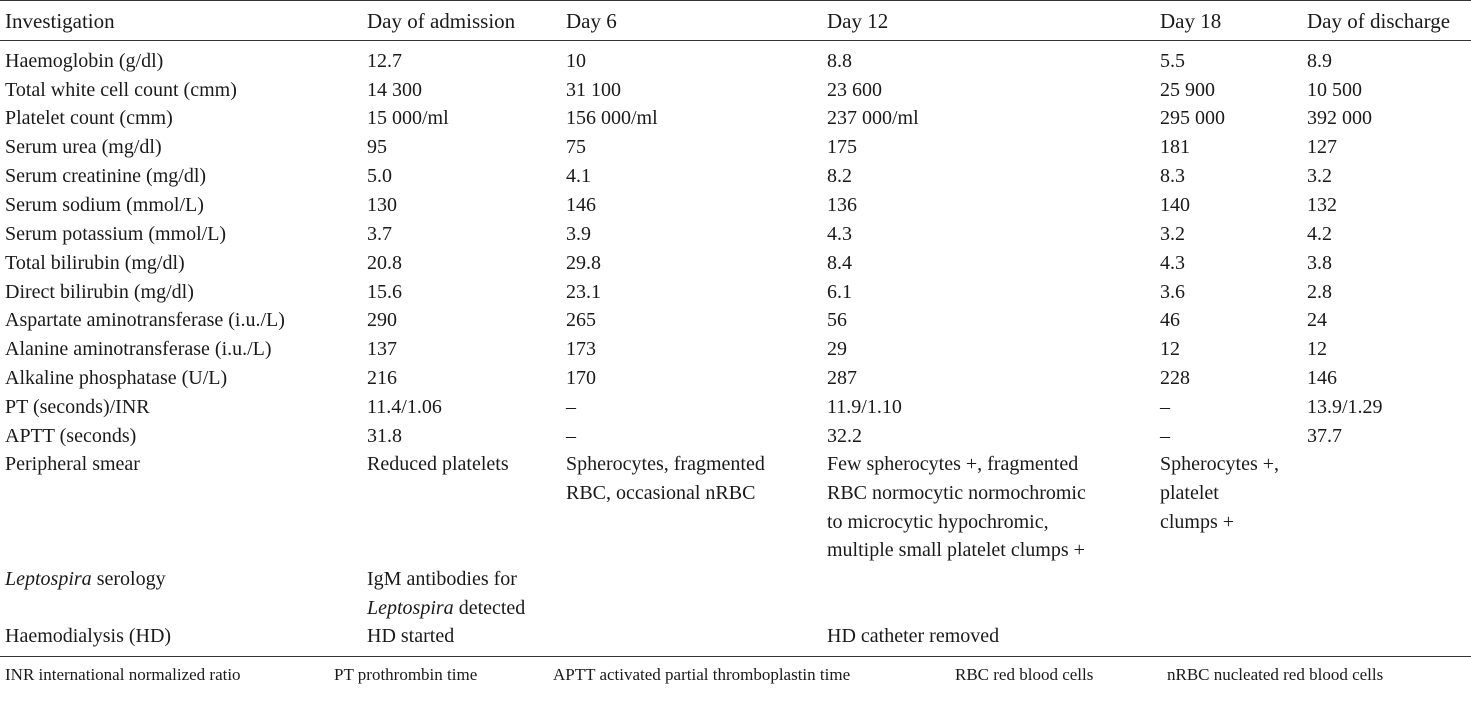  I want to click on cell-line: Spherocytes, fragmented, so click(665, 464).